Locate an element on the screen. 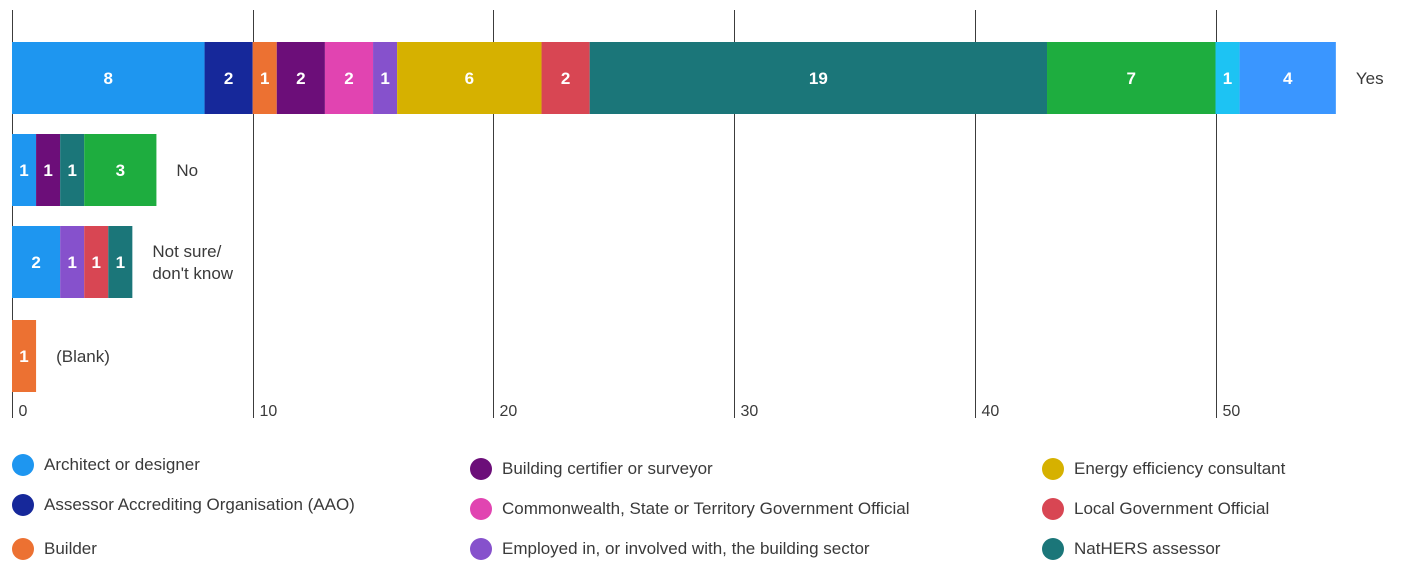 The image size is (1402, 566). segment-value-label: 4 is located at coordinates (1288, 78).